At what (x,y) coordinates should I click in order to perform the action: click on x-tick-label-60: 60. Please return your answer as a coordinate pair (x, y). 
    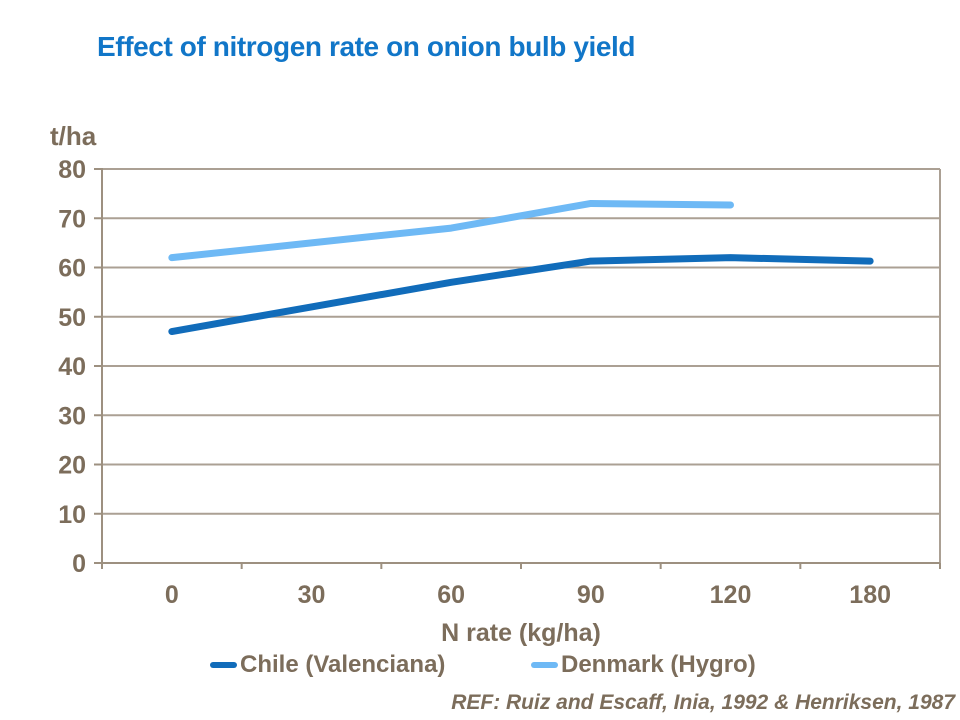
    Looking at the image, I should click on (451, 595).